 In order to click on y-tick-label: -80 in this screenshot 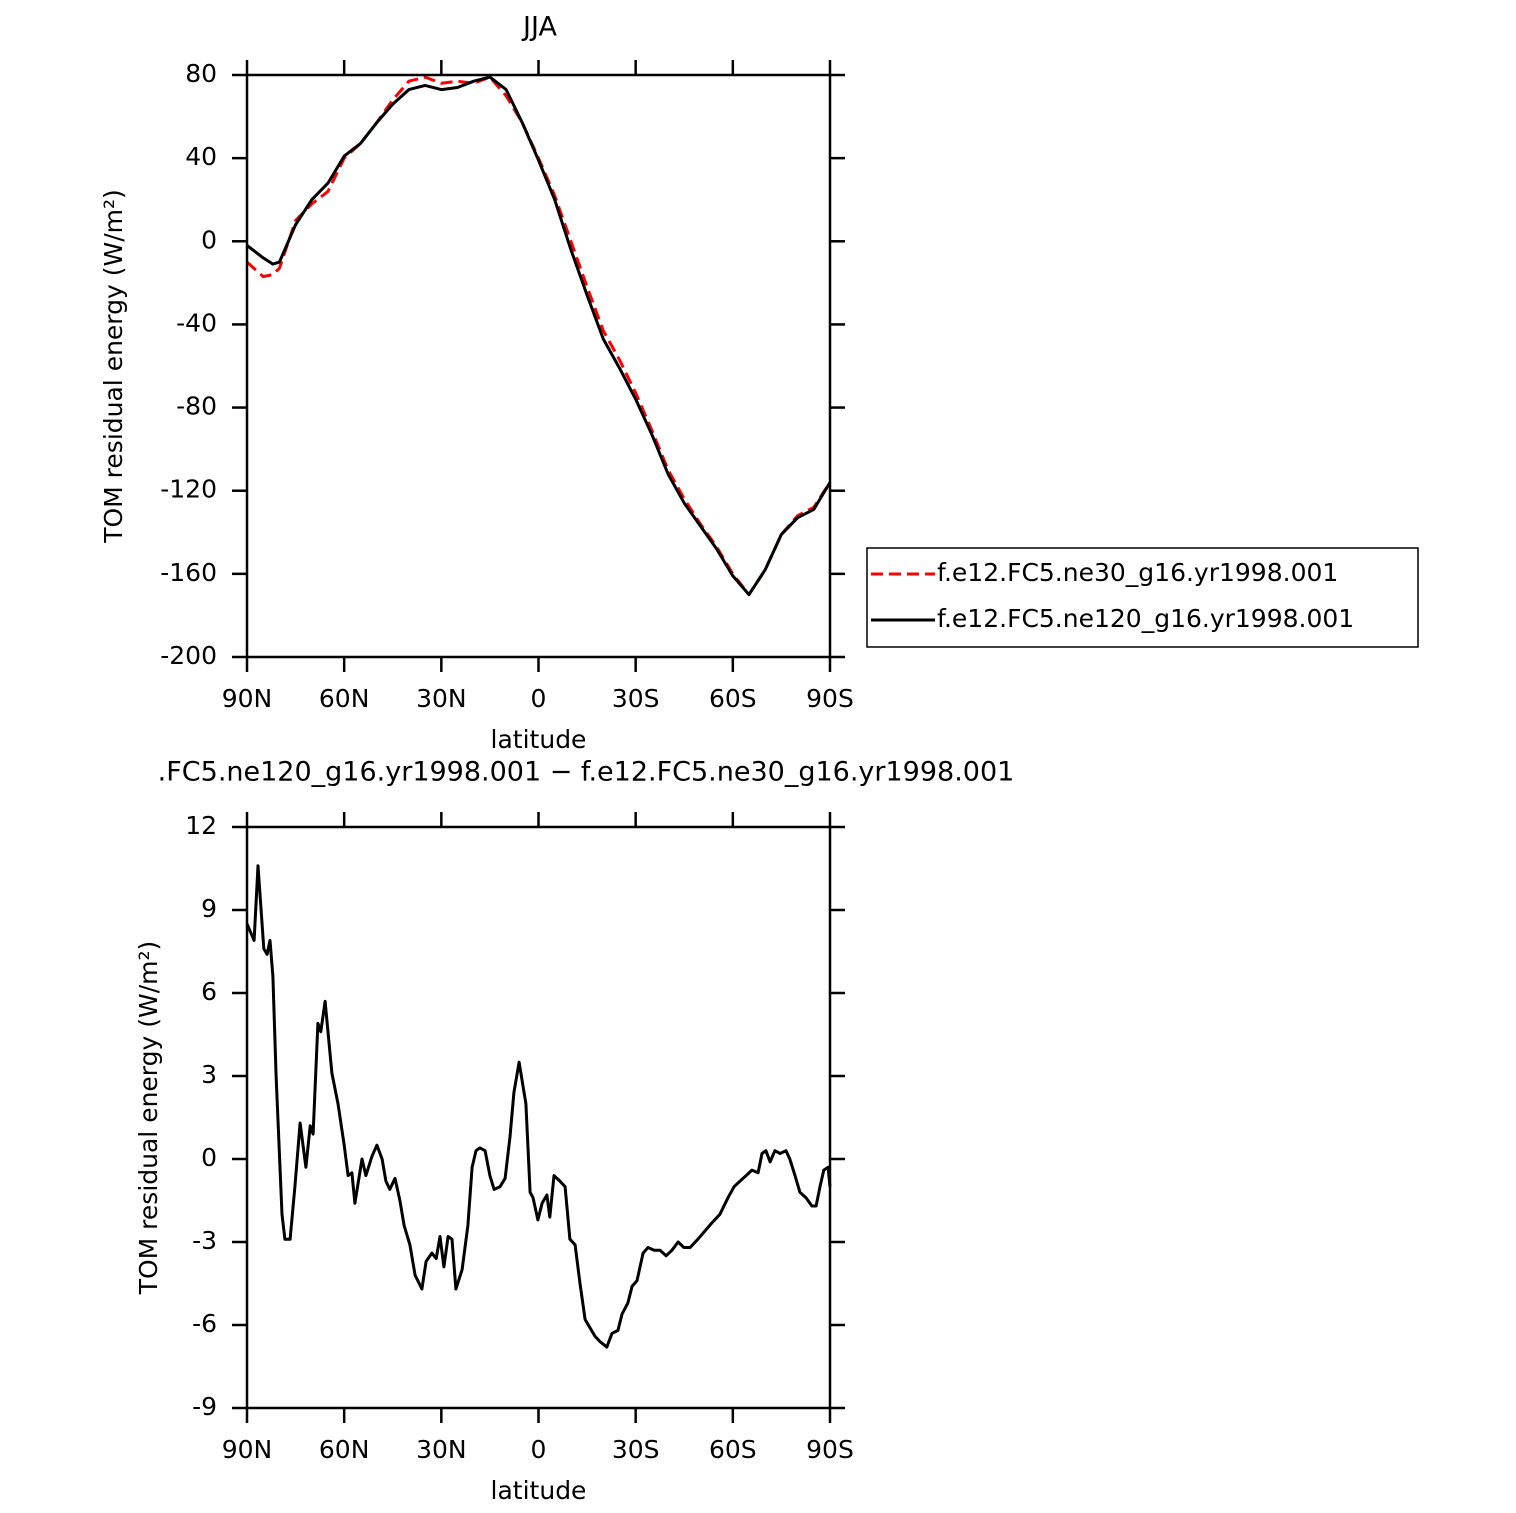, I will do `click(196, 406)`.